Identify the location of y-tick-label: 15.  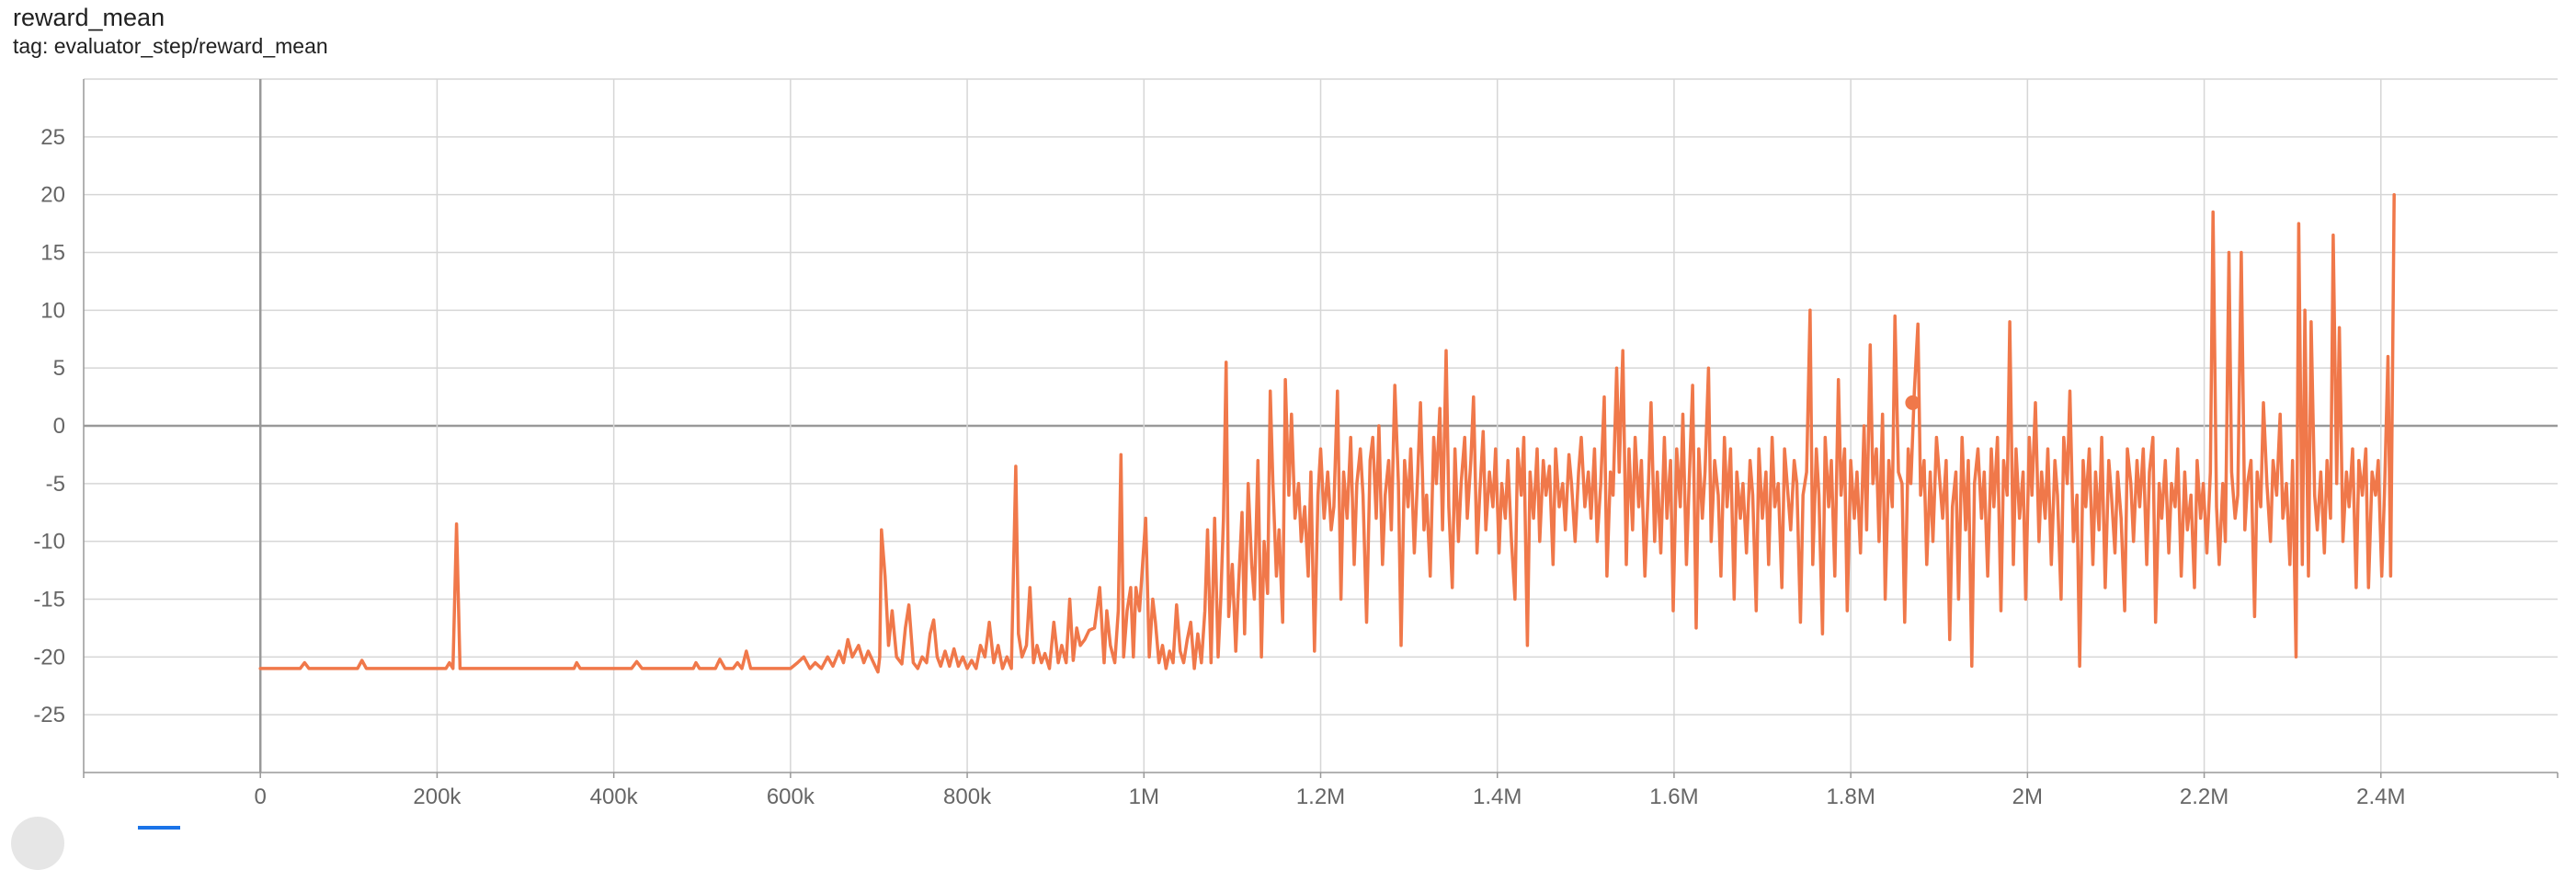
(52, 254).